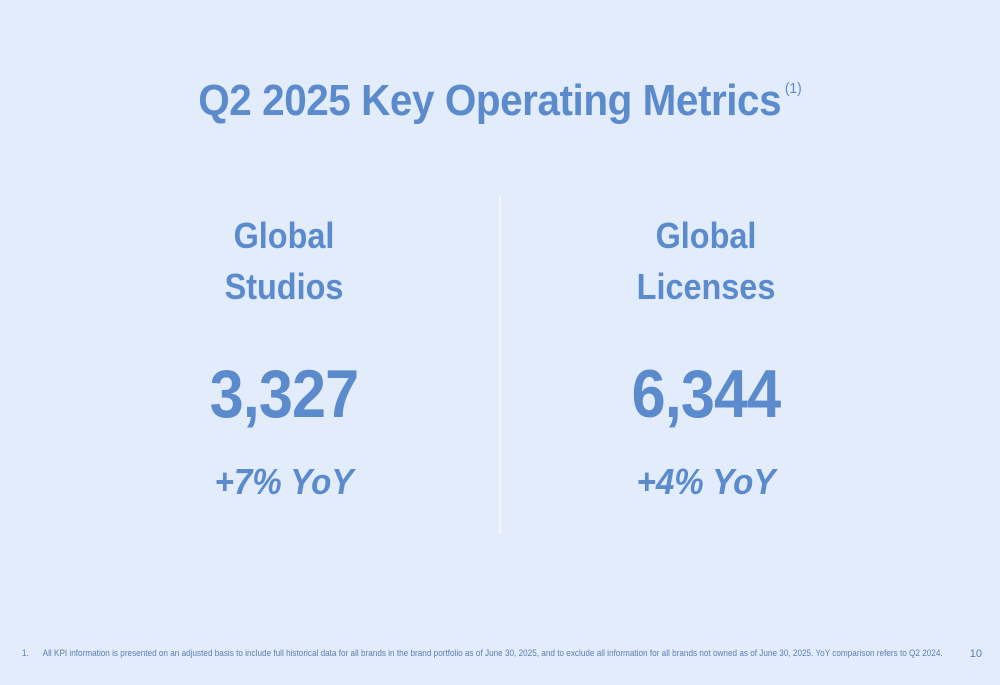 The height and width of the screenshot is (685, 1000). I want to click on footnote-number: 1., so click(25, 653).